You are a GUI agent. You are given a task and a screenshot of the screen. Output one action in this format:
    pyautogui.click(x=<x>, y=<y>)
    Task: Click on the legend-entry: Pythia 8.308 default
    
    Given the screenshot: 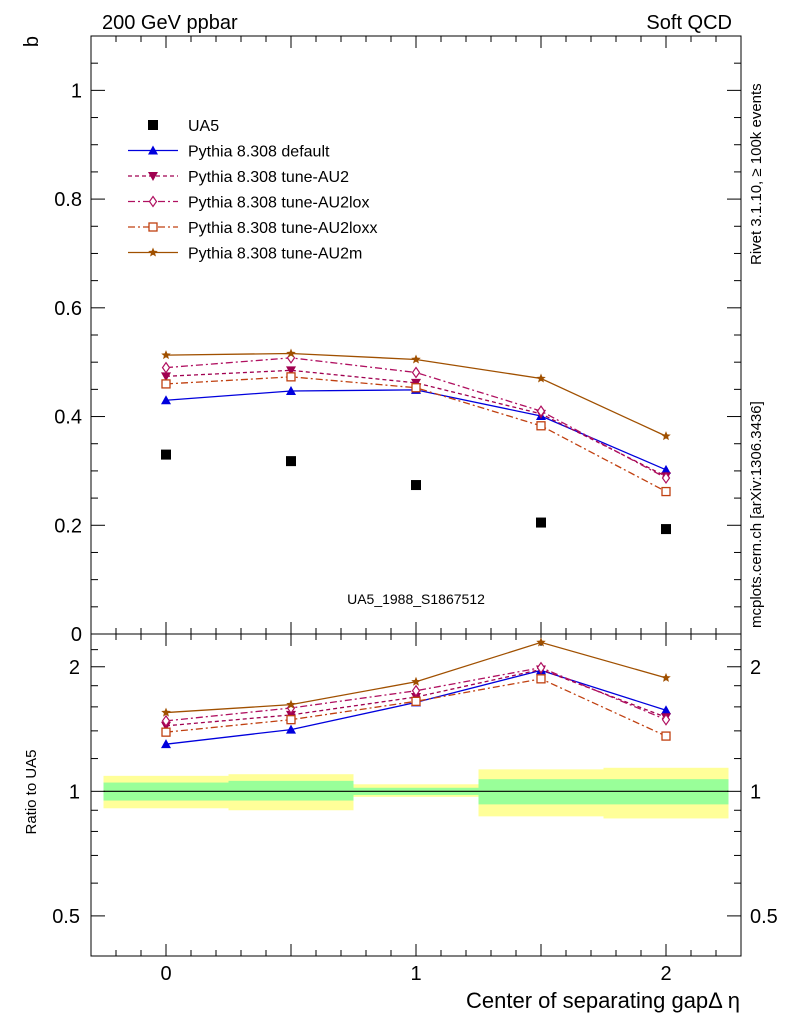 What is the action you would take?
    pyautogui.click(x=229, y=152)
    